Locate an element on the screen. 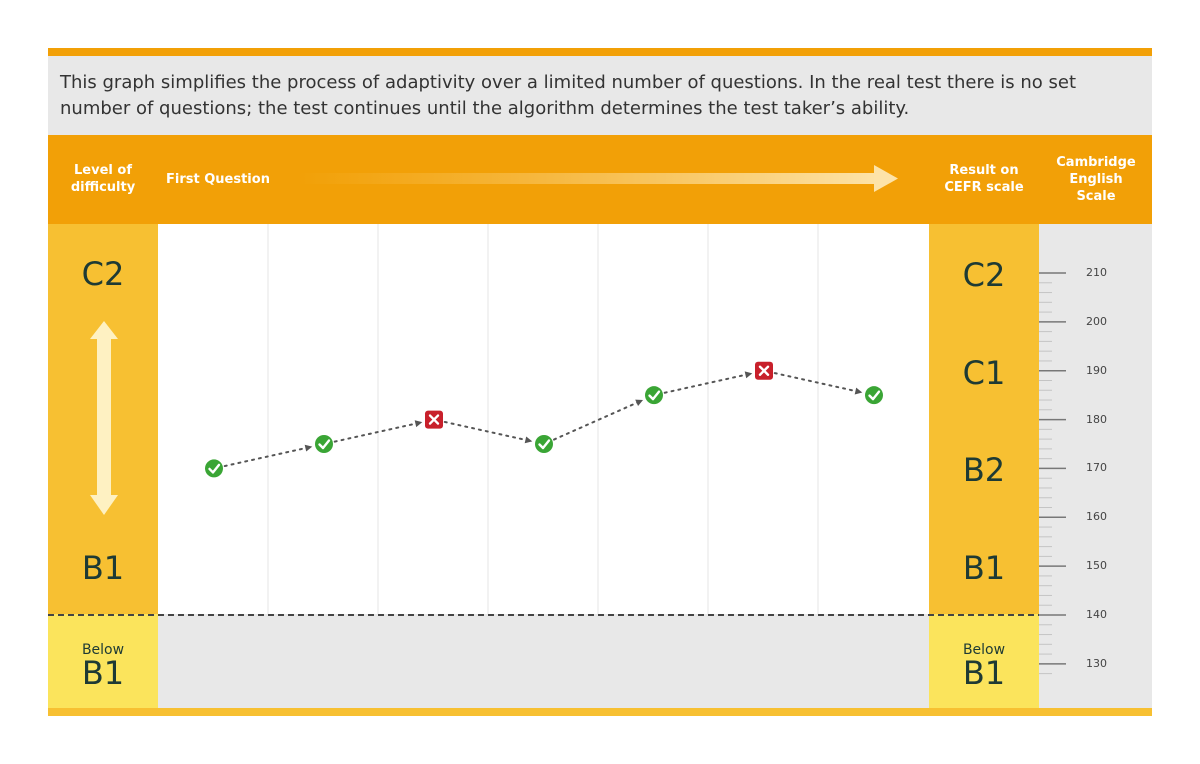 The width and height of the screenshot is (1200, 764). top-accent-bar is located at coordinates (600, 52).